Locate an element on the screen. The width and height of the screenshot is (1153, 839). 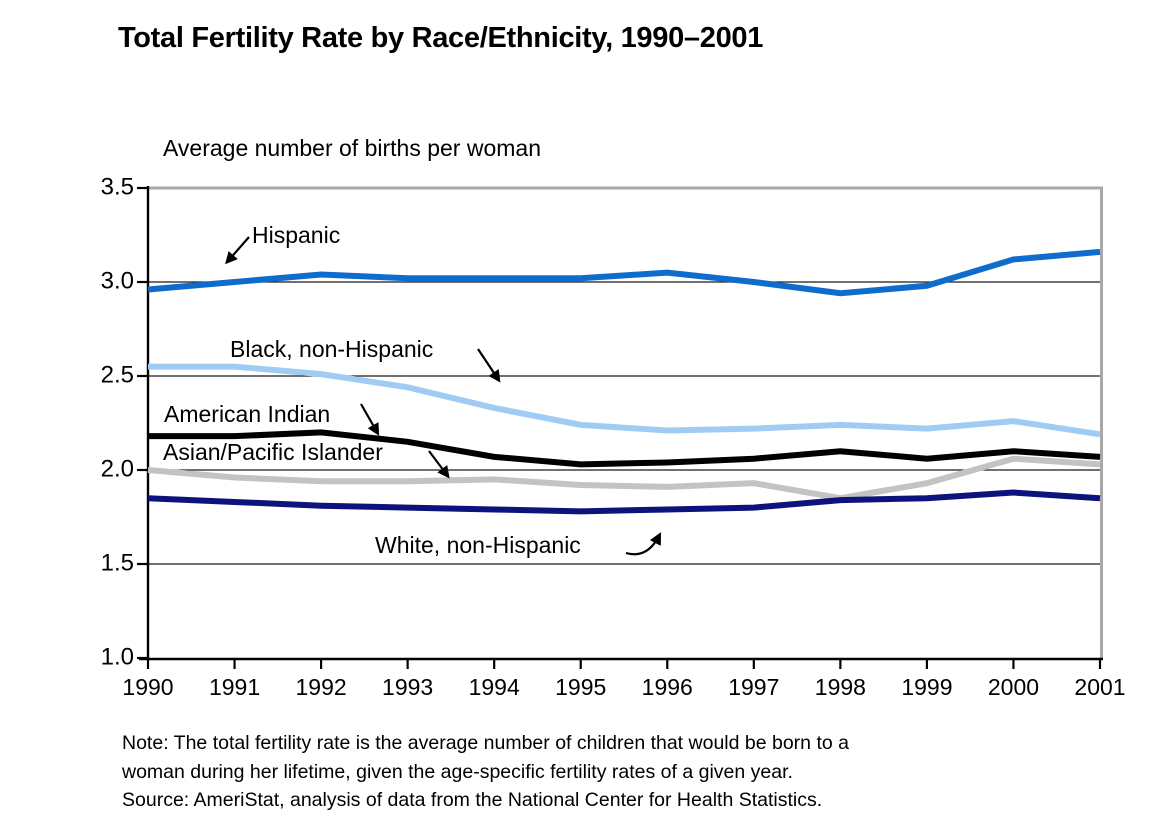
series-label-white-non-hispanic: White, non-Hispanic is located at coordinates (478, 545).